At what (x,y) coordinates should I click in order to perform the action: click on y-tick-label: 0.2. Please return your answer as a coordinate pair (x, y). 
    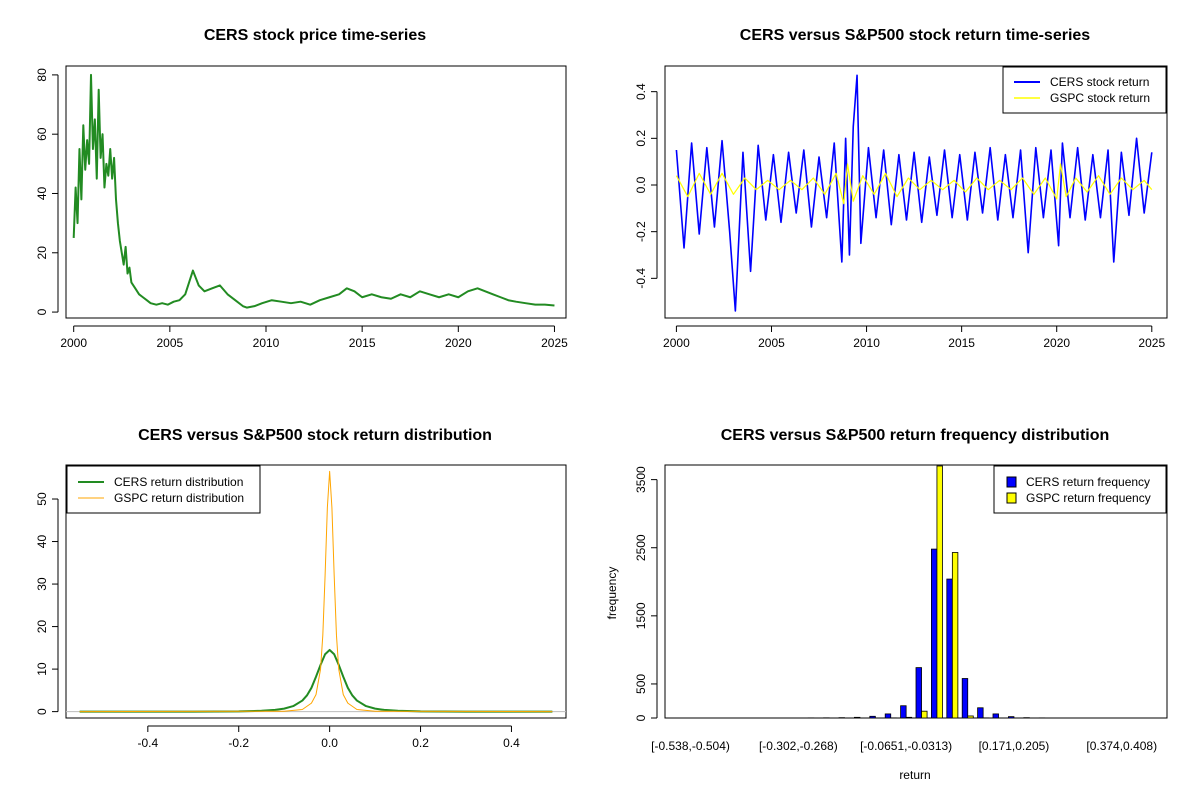
    Looking at the image, I should click on (641, 138).